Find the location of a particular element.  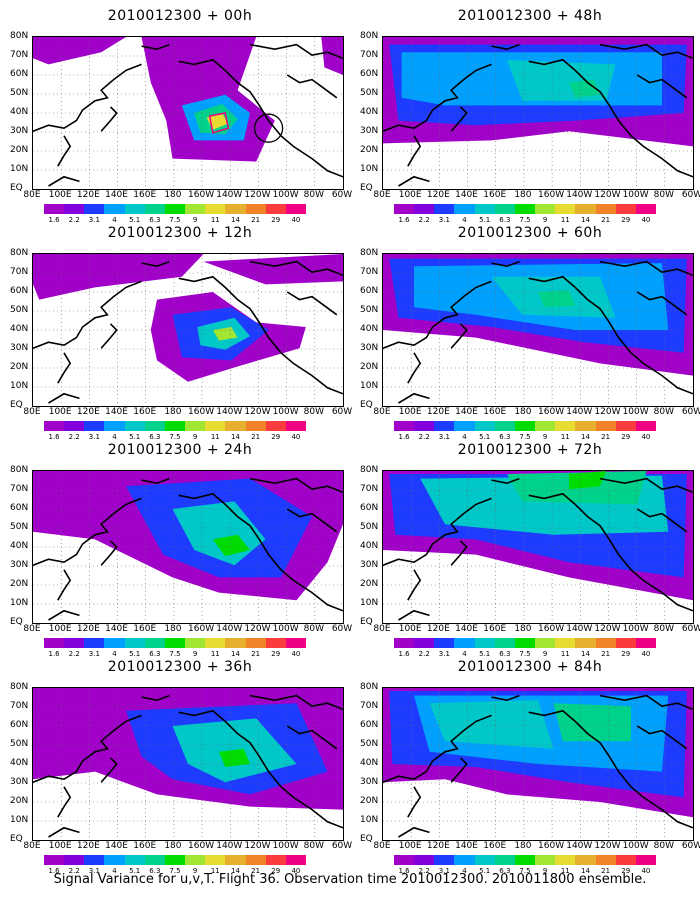

longitude-label: 100W is located at coordinates (285, 412).